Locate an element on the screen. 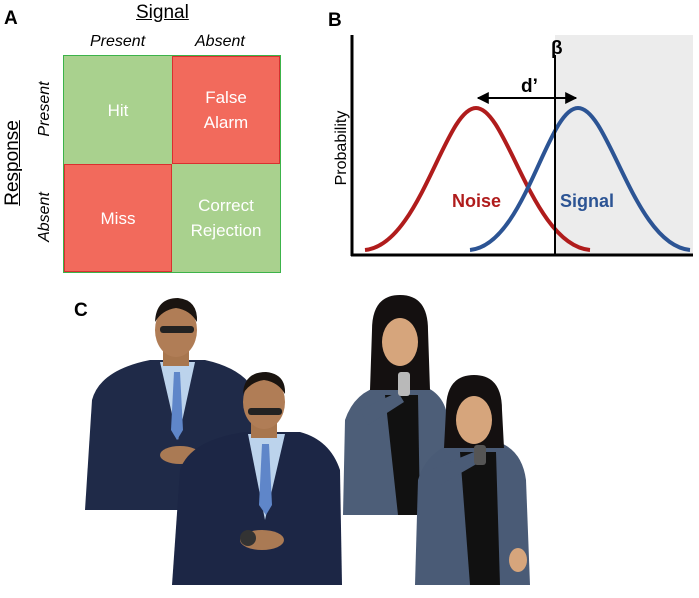 The image size is (699, 598). column-header: Absent is located at coordinates (220, 41).